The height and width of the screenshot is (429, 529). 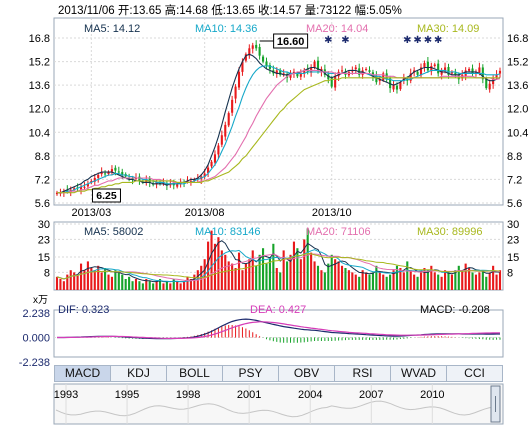 I want to click on quote-high: 高:14.68, so click(x=186, y=11).